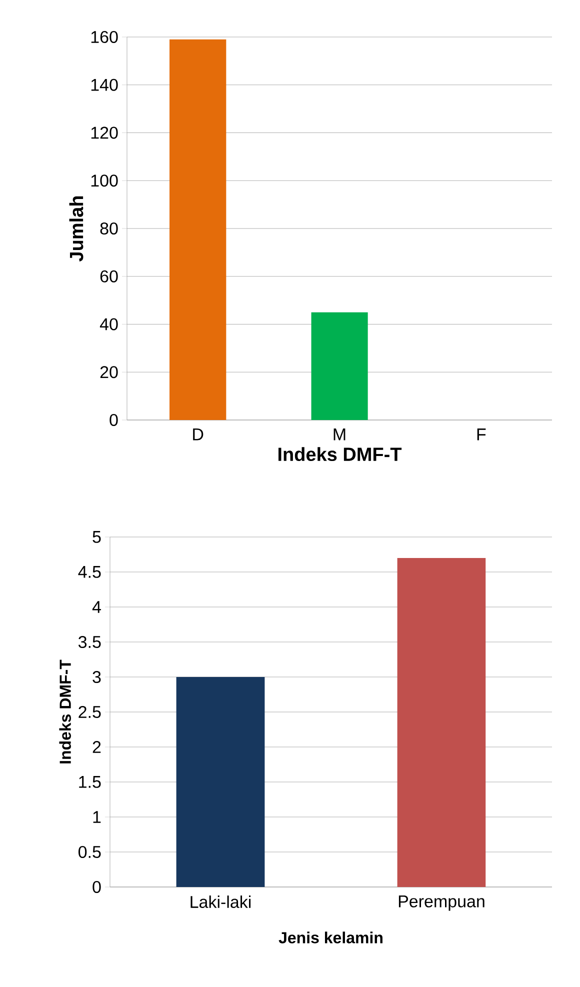 The width and height of the screenshot is (580, 987). What do you see at coordinates (96, 607) in the screenshot?
I see `y-tick-label: 4` at bounding box center [96, 607].